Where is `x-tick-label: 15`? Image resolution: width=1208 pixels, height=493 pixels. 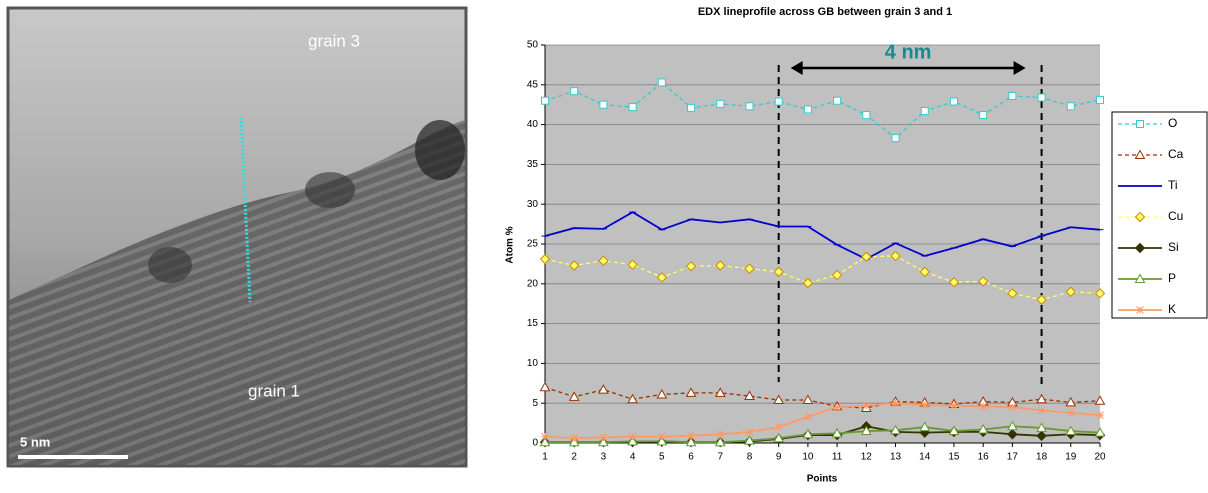
x-tick-label: 15 is located at coordinates (954, 457).